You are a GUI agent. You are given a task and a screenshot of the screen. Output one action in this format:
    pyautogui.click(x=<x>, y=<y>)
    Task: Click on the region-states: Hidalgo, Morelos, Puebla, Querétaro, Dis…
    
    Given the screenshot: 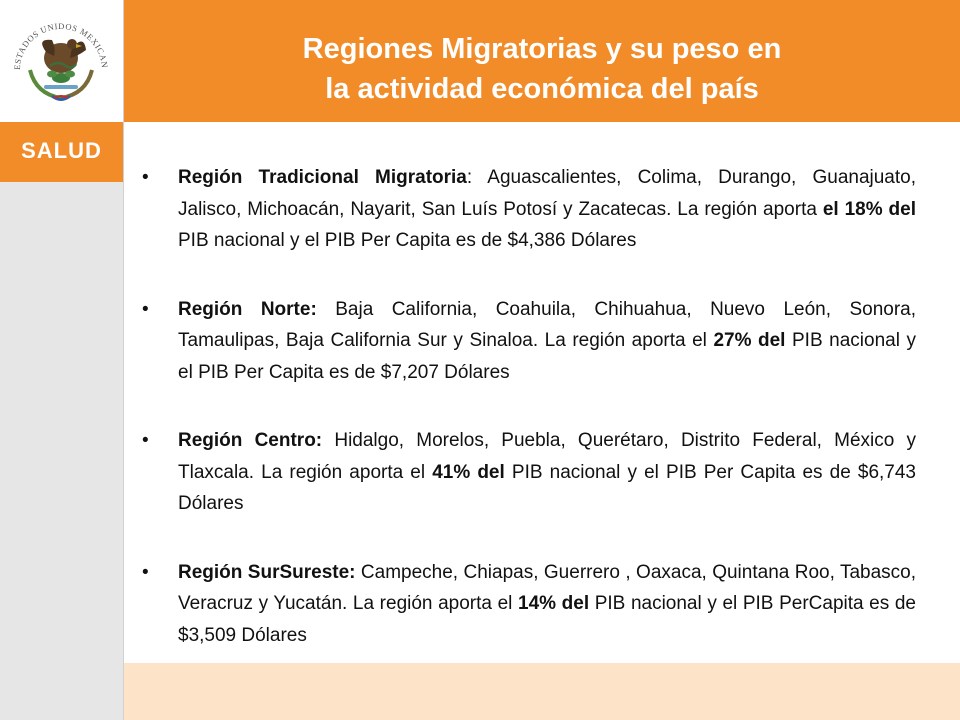 What is the action you would take?
    pyautogui.click(x=547, y=456)
    